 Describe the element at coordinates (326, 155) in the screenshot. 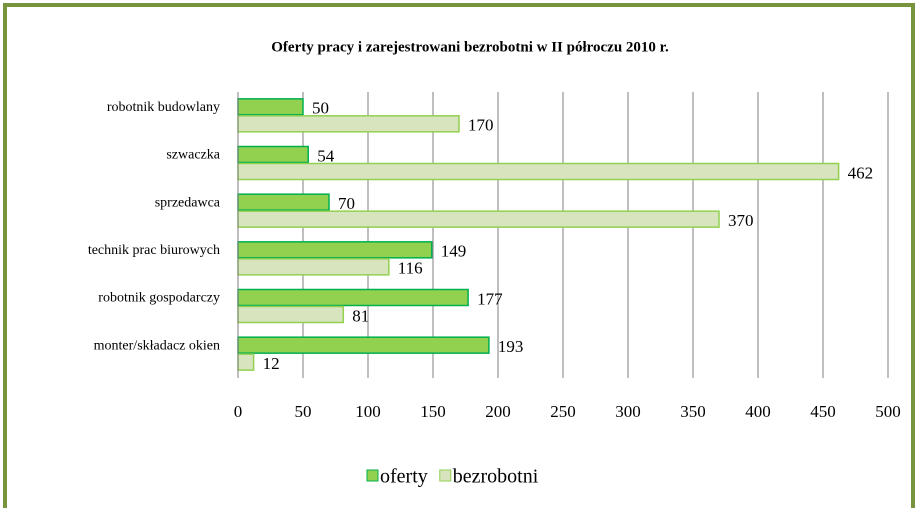

I see `data-label: 54` at that location.